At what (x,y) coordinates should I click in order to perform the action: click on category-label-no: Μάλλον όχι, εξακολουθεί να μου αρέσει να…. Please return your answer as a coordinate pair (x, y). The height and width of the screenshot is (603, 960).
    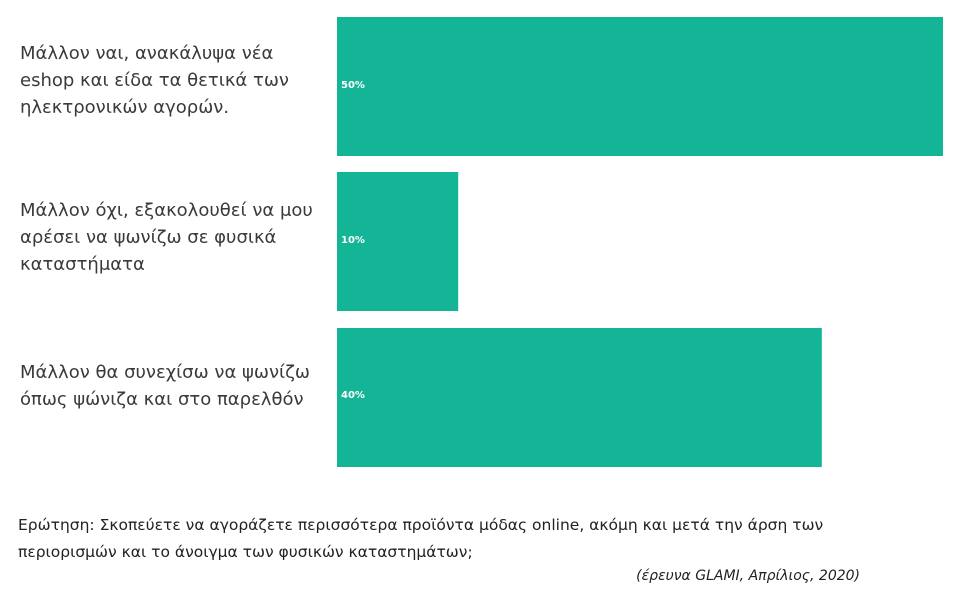
    Looking at the image, I should click on (166, 237).